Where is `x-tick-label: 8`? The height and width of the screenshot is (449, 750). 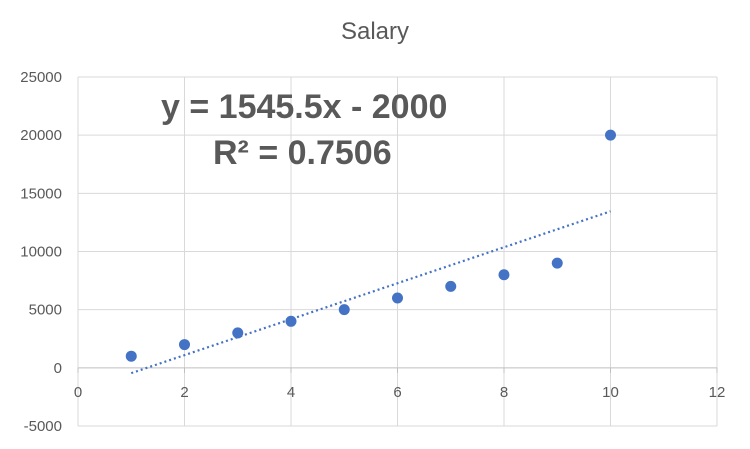
x-tick-label: 8 is located at coordinates (504, 392).